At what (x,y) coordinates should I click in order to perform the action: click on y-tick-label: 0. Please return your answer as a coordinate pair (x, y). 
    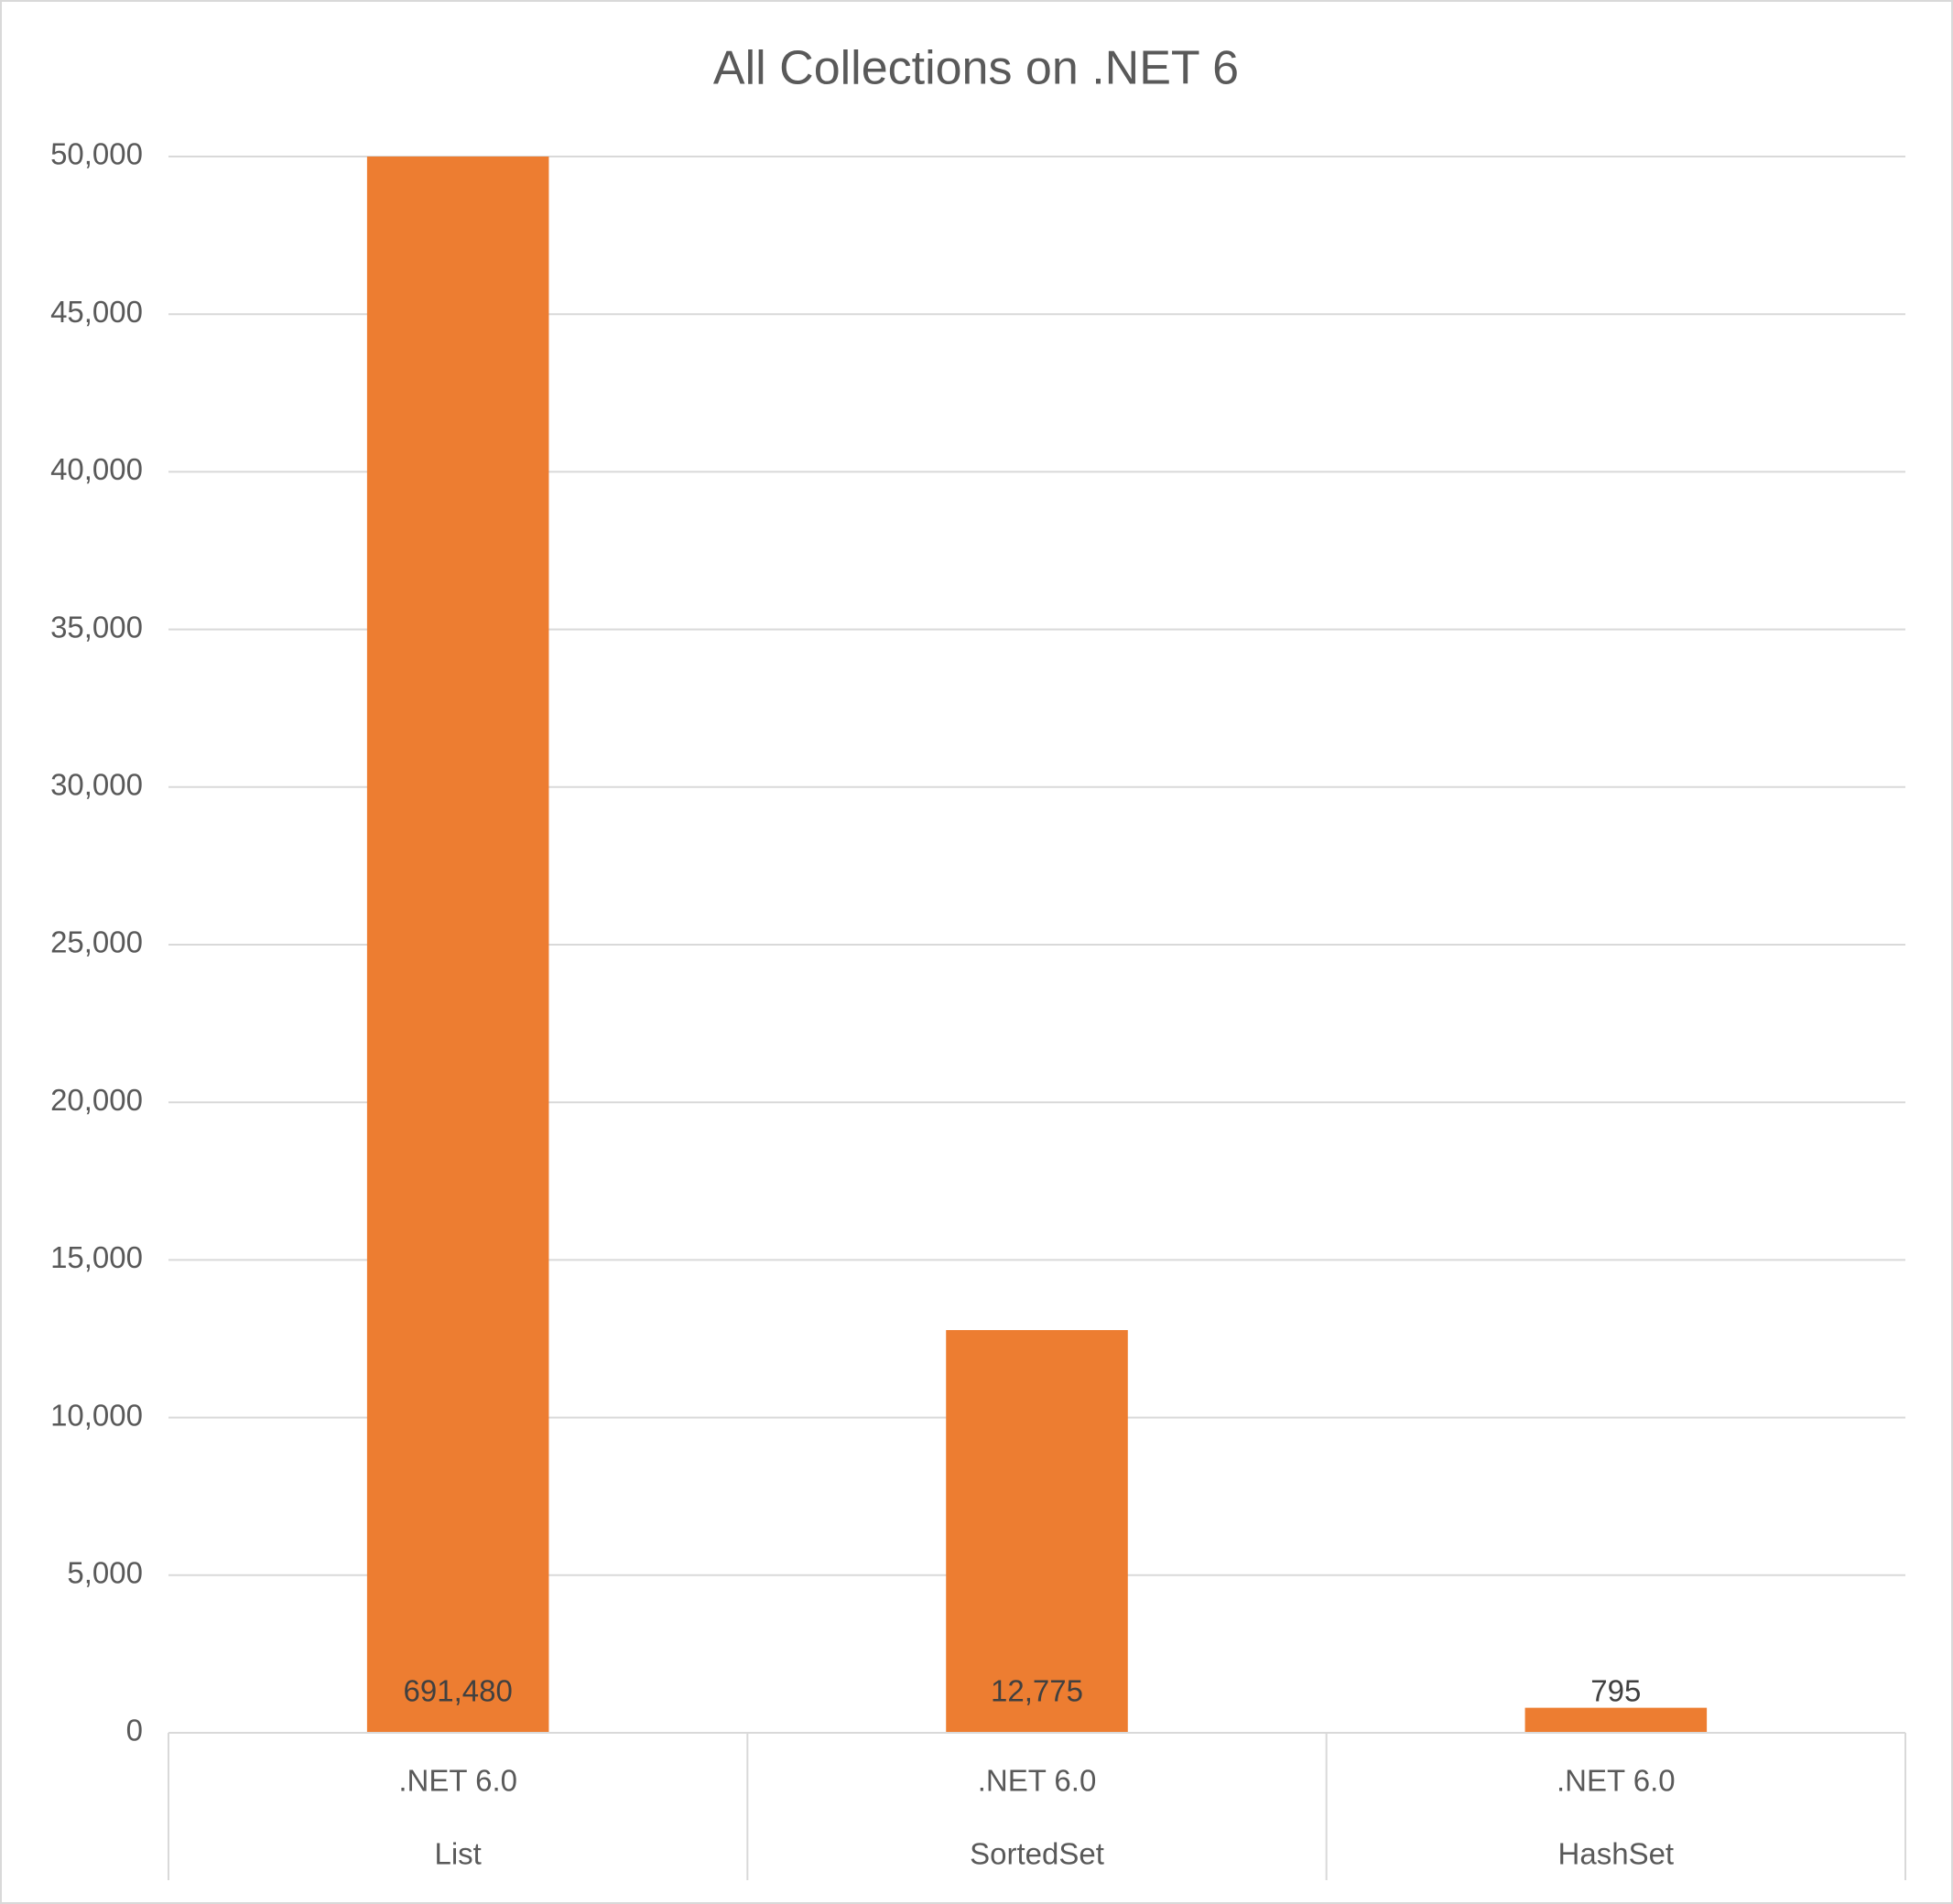
    Looking at the image, I should click on (135, 1730).